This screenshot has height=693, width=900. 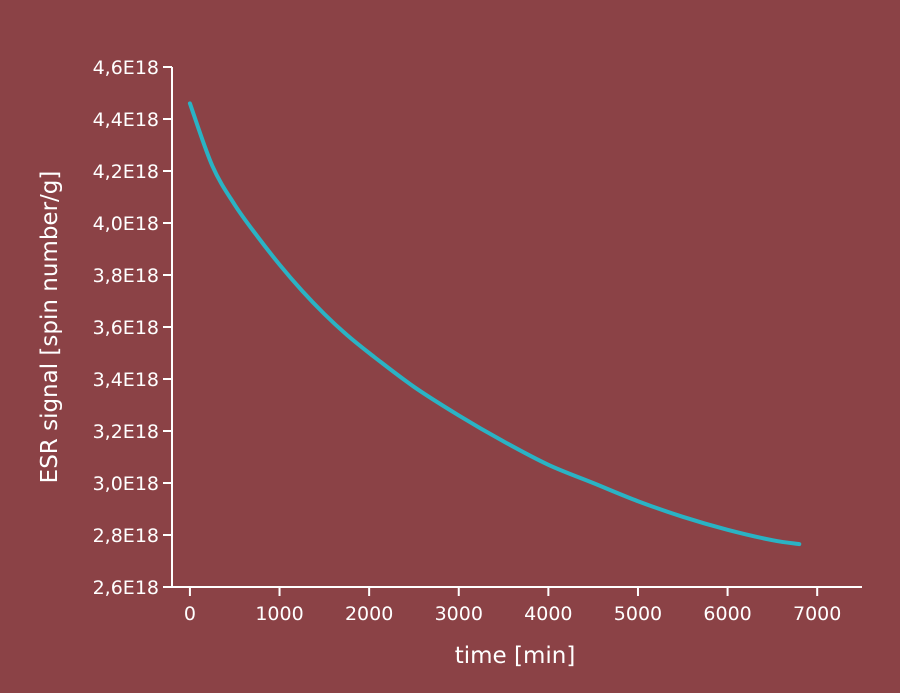 I want to click on x-ticks: 0 1000 2000 3000 4000 5000 6000 7000, so click(x=512, y=606).